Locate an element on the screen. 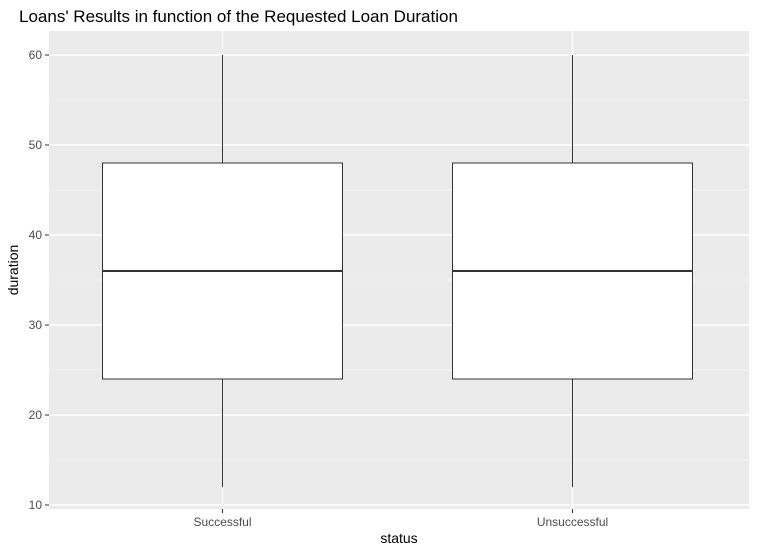  x-axis-title: status is located at coordinates (398, 538).